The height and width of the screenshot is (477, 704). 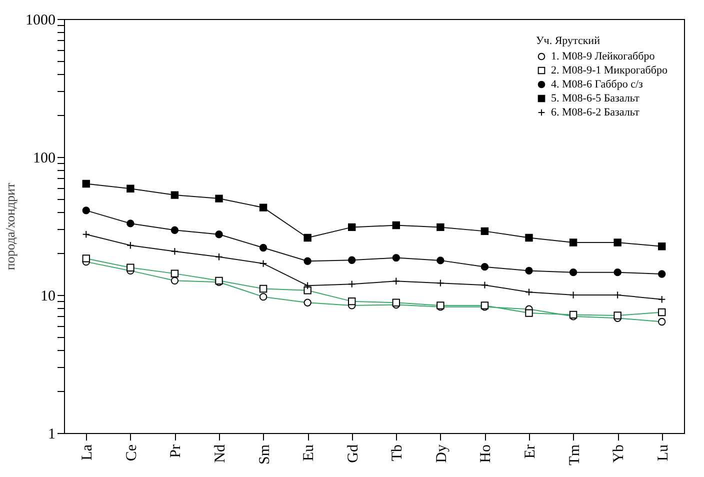 I want to click on y-tick-label: 100, so click(x=44, y=158).